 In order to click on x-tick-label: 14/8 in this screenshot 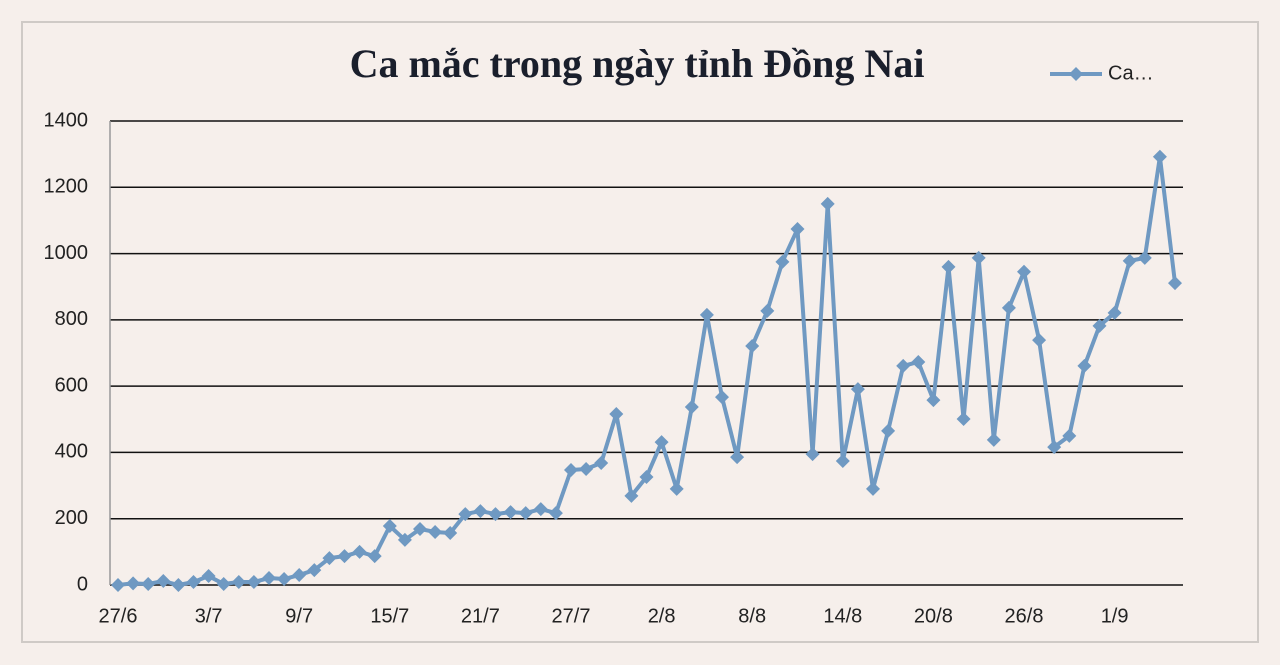, I will do `click(842, 616)`.